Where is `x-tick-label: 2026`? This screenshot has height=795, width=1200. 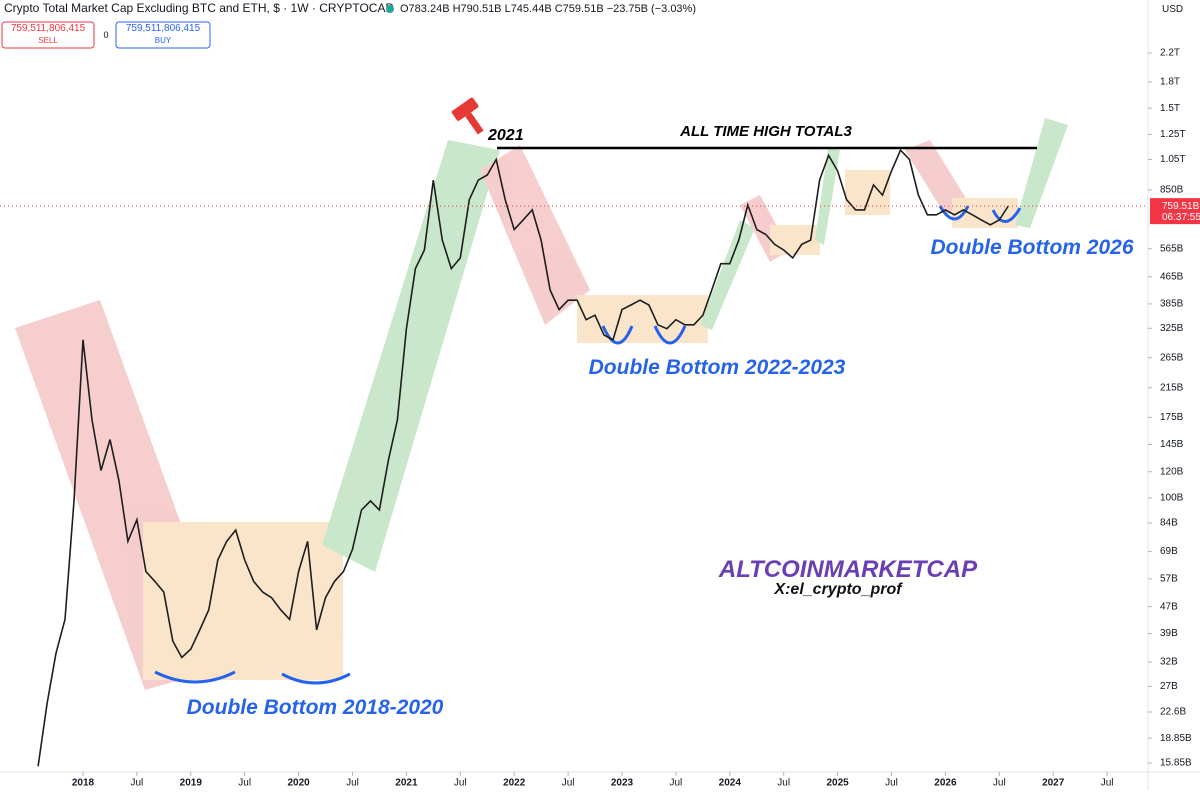 x-tick-label: 2026 is located at coordinates (945, 783).